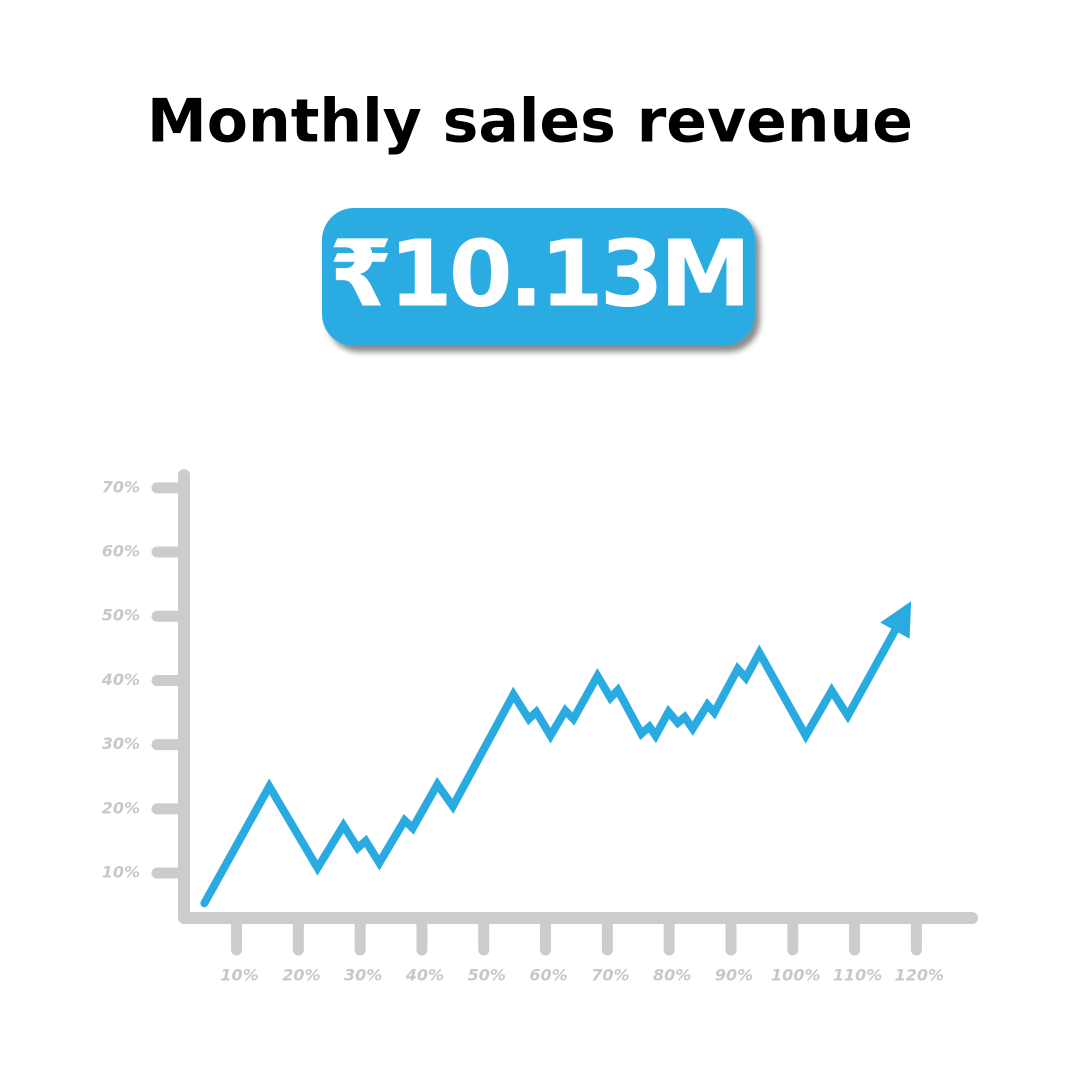 The image size is (1080, 1080). I want to click on x-tick-label: 10%, so click(239, 975).